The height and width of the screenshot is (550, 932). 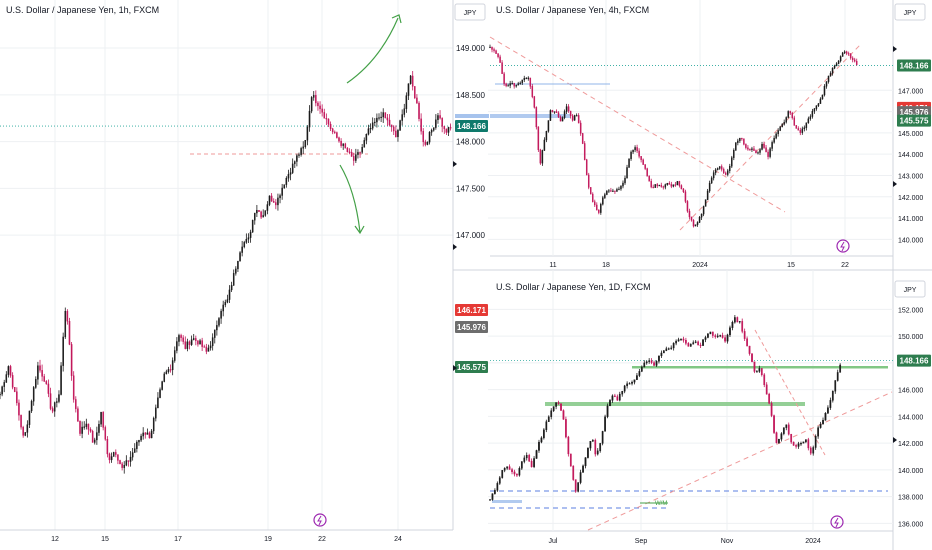 I want to click on four-hour-alert-button, so click(x=843, y=246).